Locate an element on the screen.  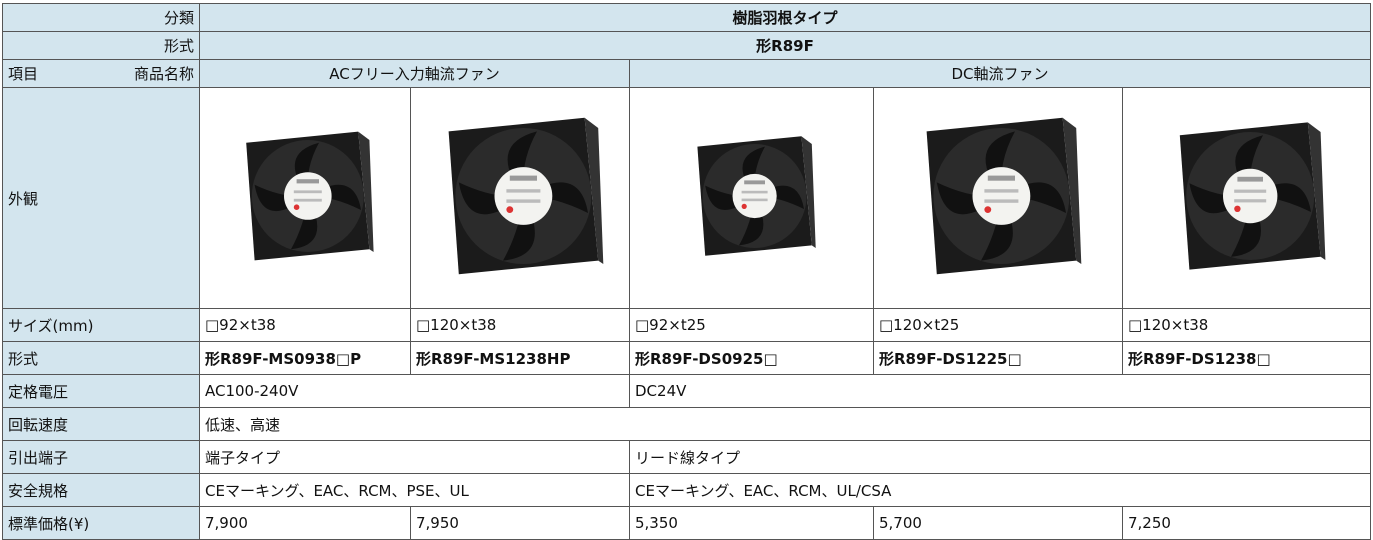
header-row: 分類 樹脂羽根タイプ is located at coordinates (686, 17).